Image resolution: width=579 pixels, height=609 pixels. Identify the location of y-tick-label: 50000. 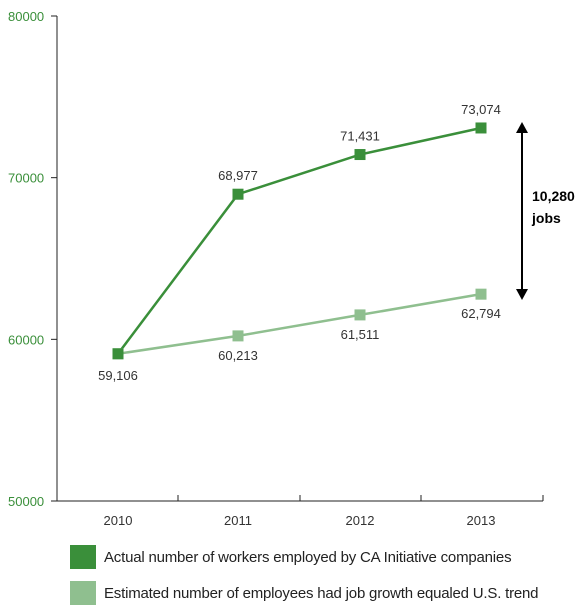
(26, 501).